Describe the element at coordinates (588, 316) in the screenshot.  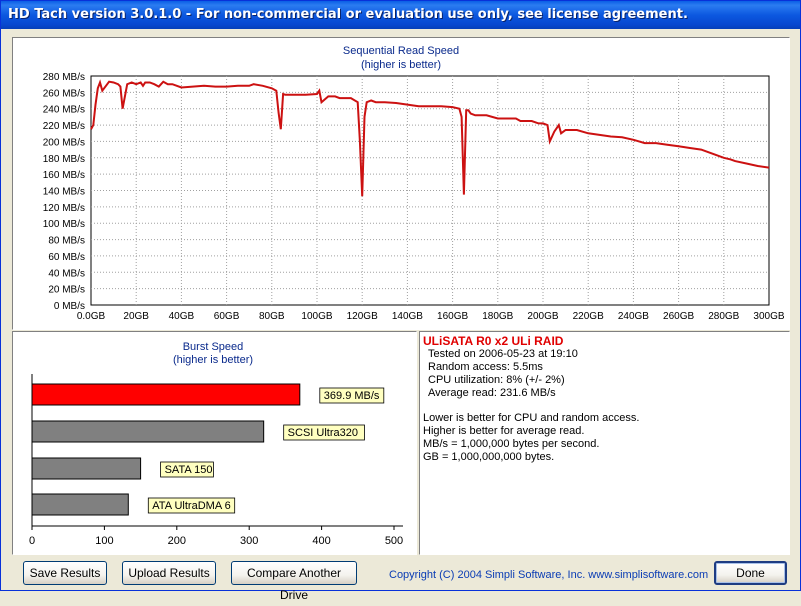
I see `seq-x-tick-label: 220GB` at that location.